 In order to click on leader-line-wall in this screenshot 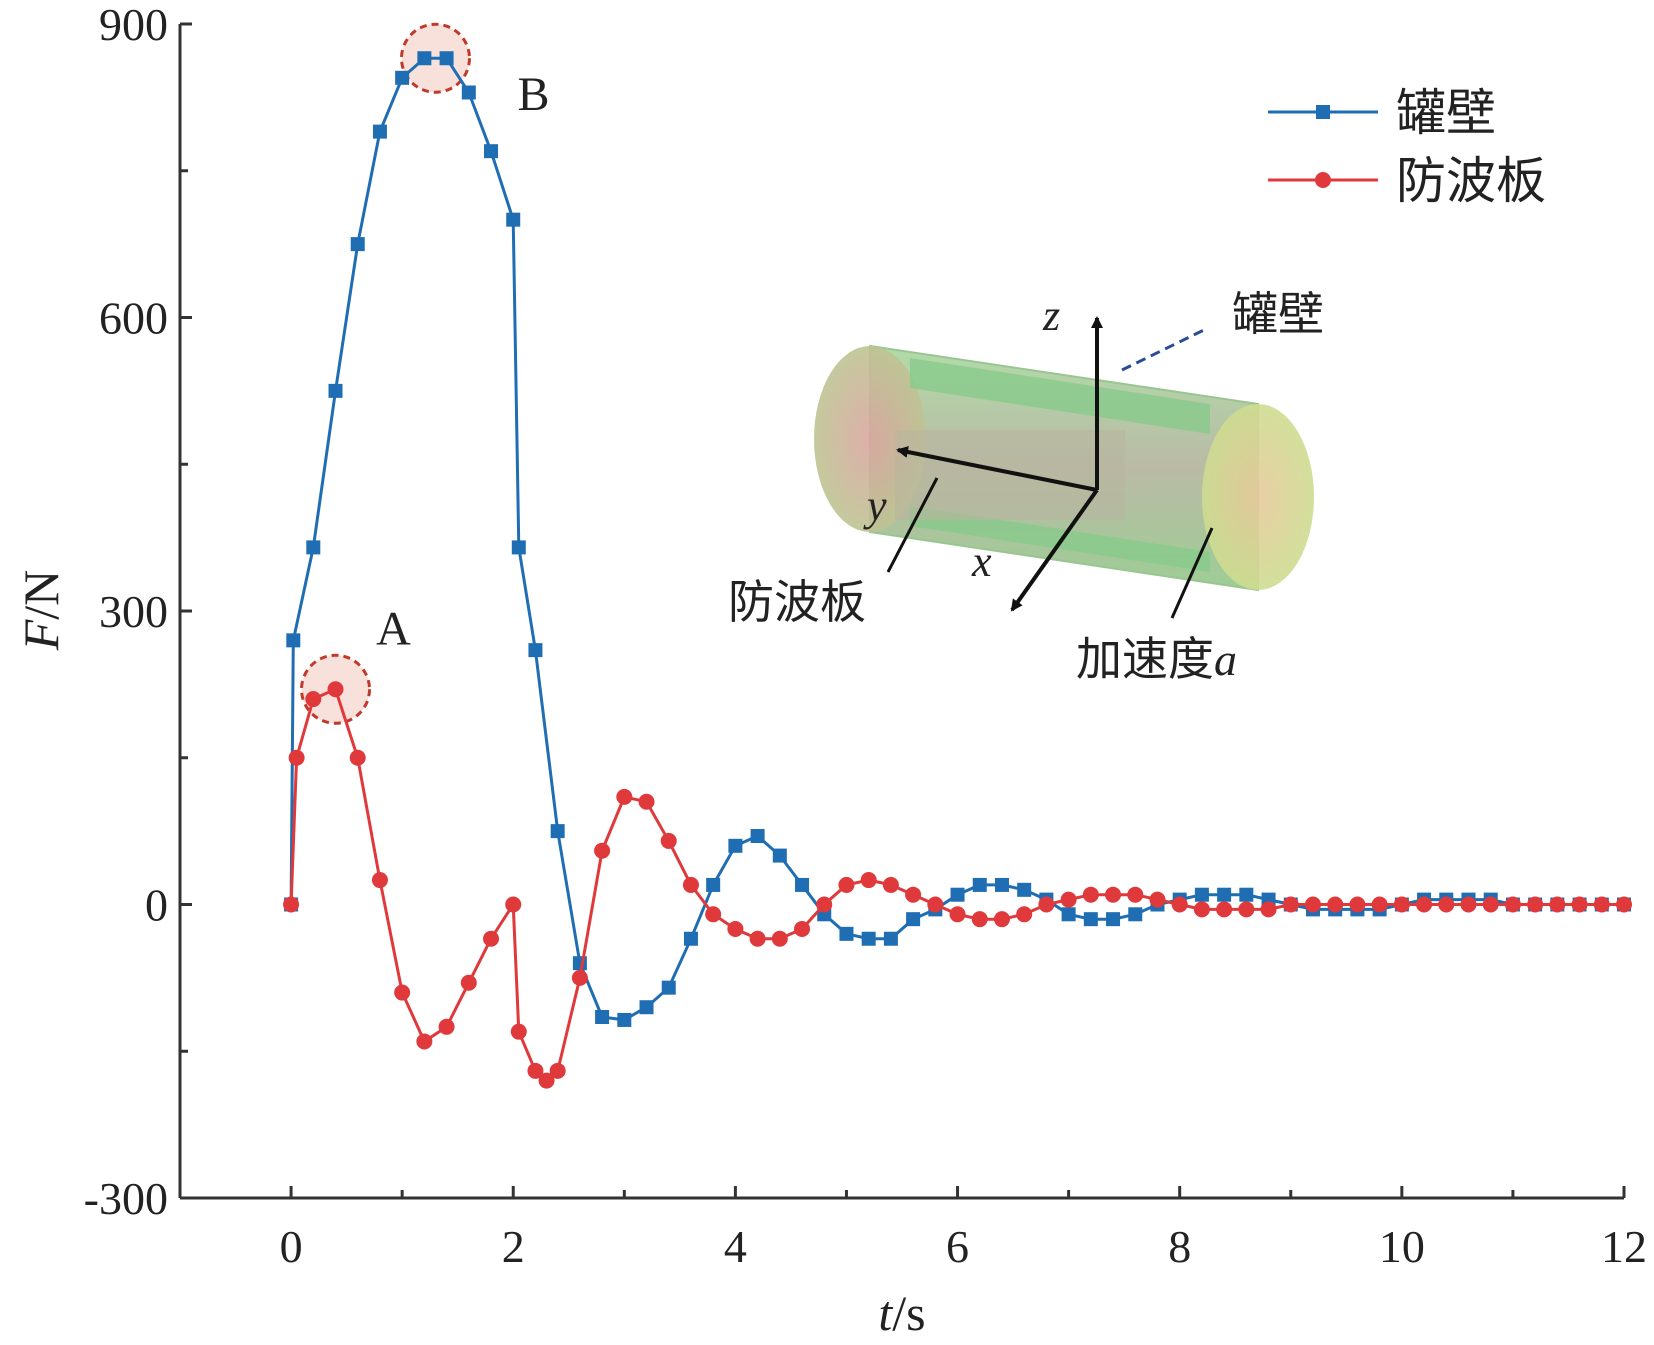, I will do `click(1165, 349)`.